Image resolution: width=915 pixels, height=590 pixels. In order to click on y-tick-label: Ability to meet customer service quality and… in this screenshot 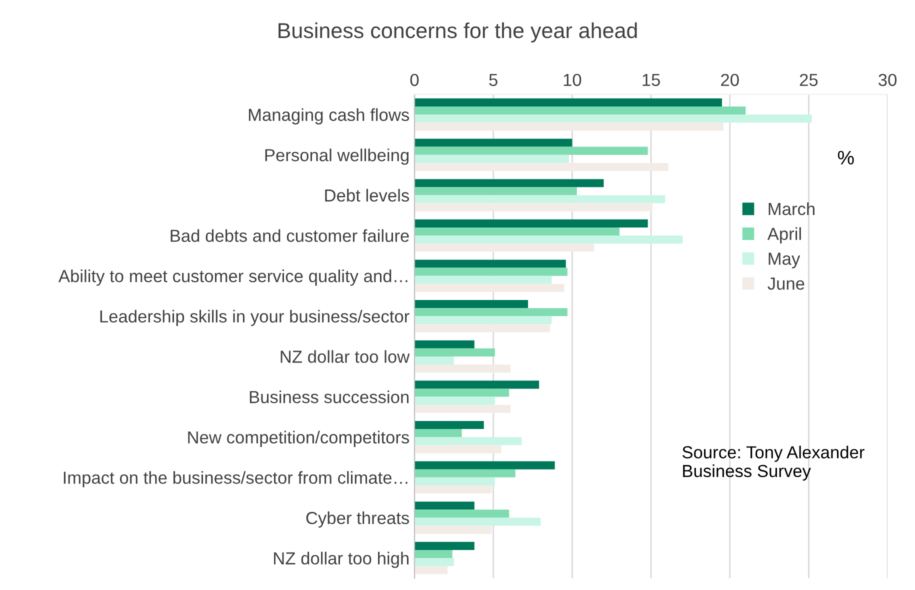, I will do `click(233, 278)`.